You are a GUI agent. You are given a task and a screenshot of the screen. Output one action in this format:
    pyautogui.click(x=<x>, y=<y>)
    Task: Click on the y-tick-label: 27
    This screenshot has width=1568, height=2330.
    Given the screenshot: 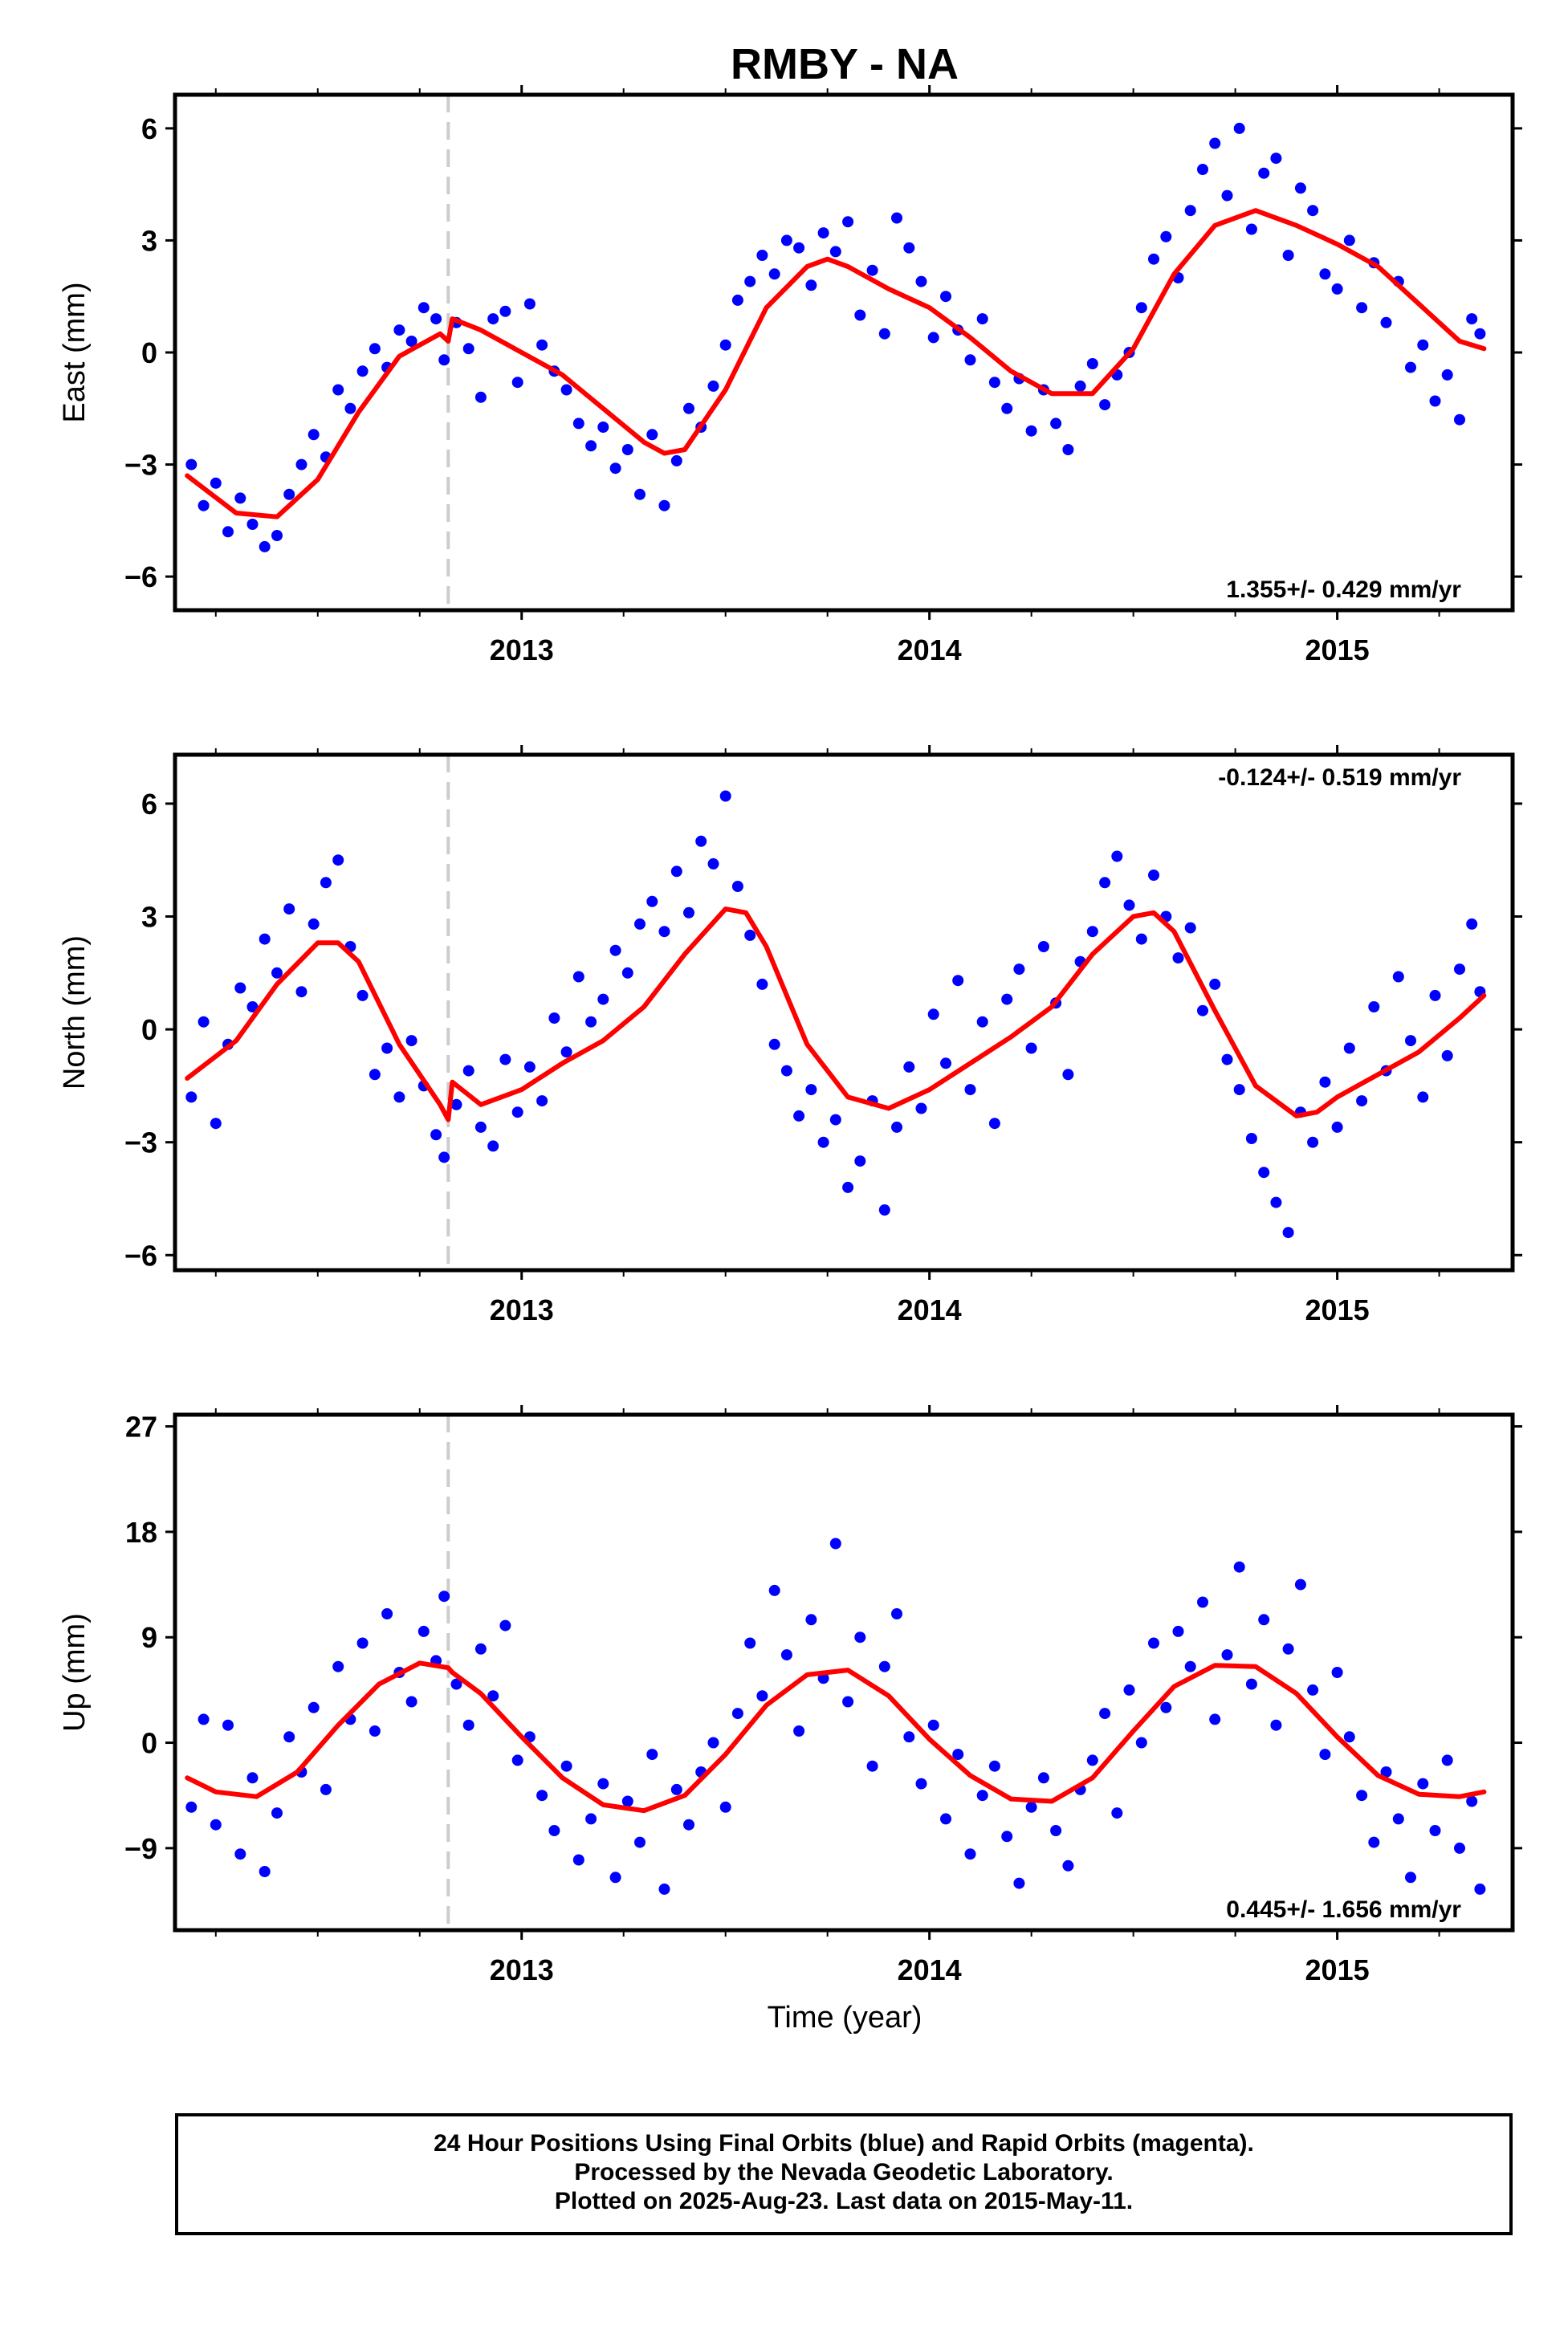 What is the action you would take?
    pyautogui.click(x=141, y=1427)
    